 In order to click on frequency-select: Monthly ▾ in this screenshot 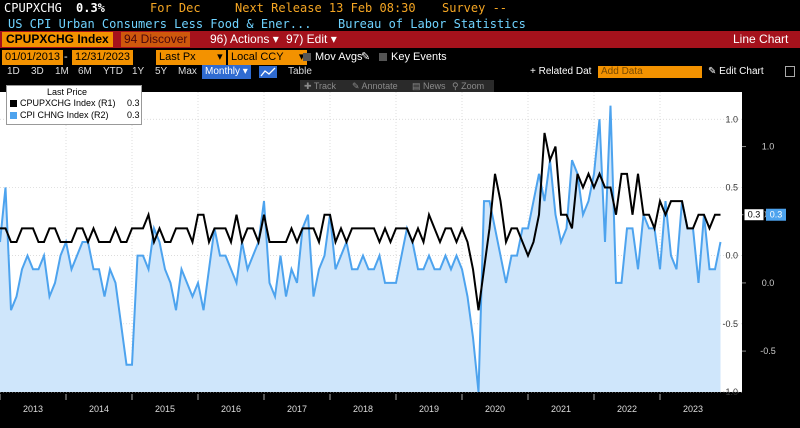, I will do `click(226, 72)`.